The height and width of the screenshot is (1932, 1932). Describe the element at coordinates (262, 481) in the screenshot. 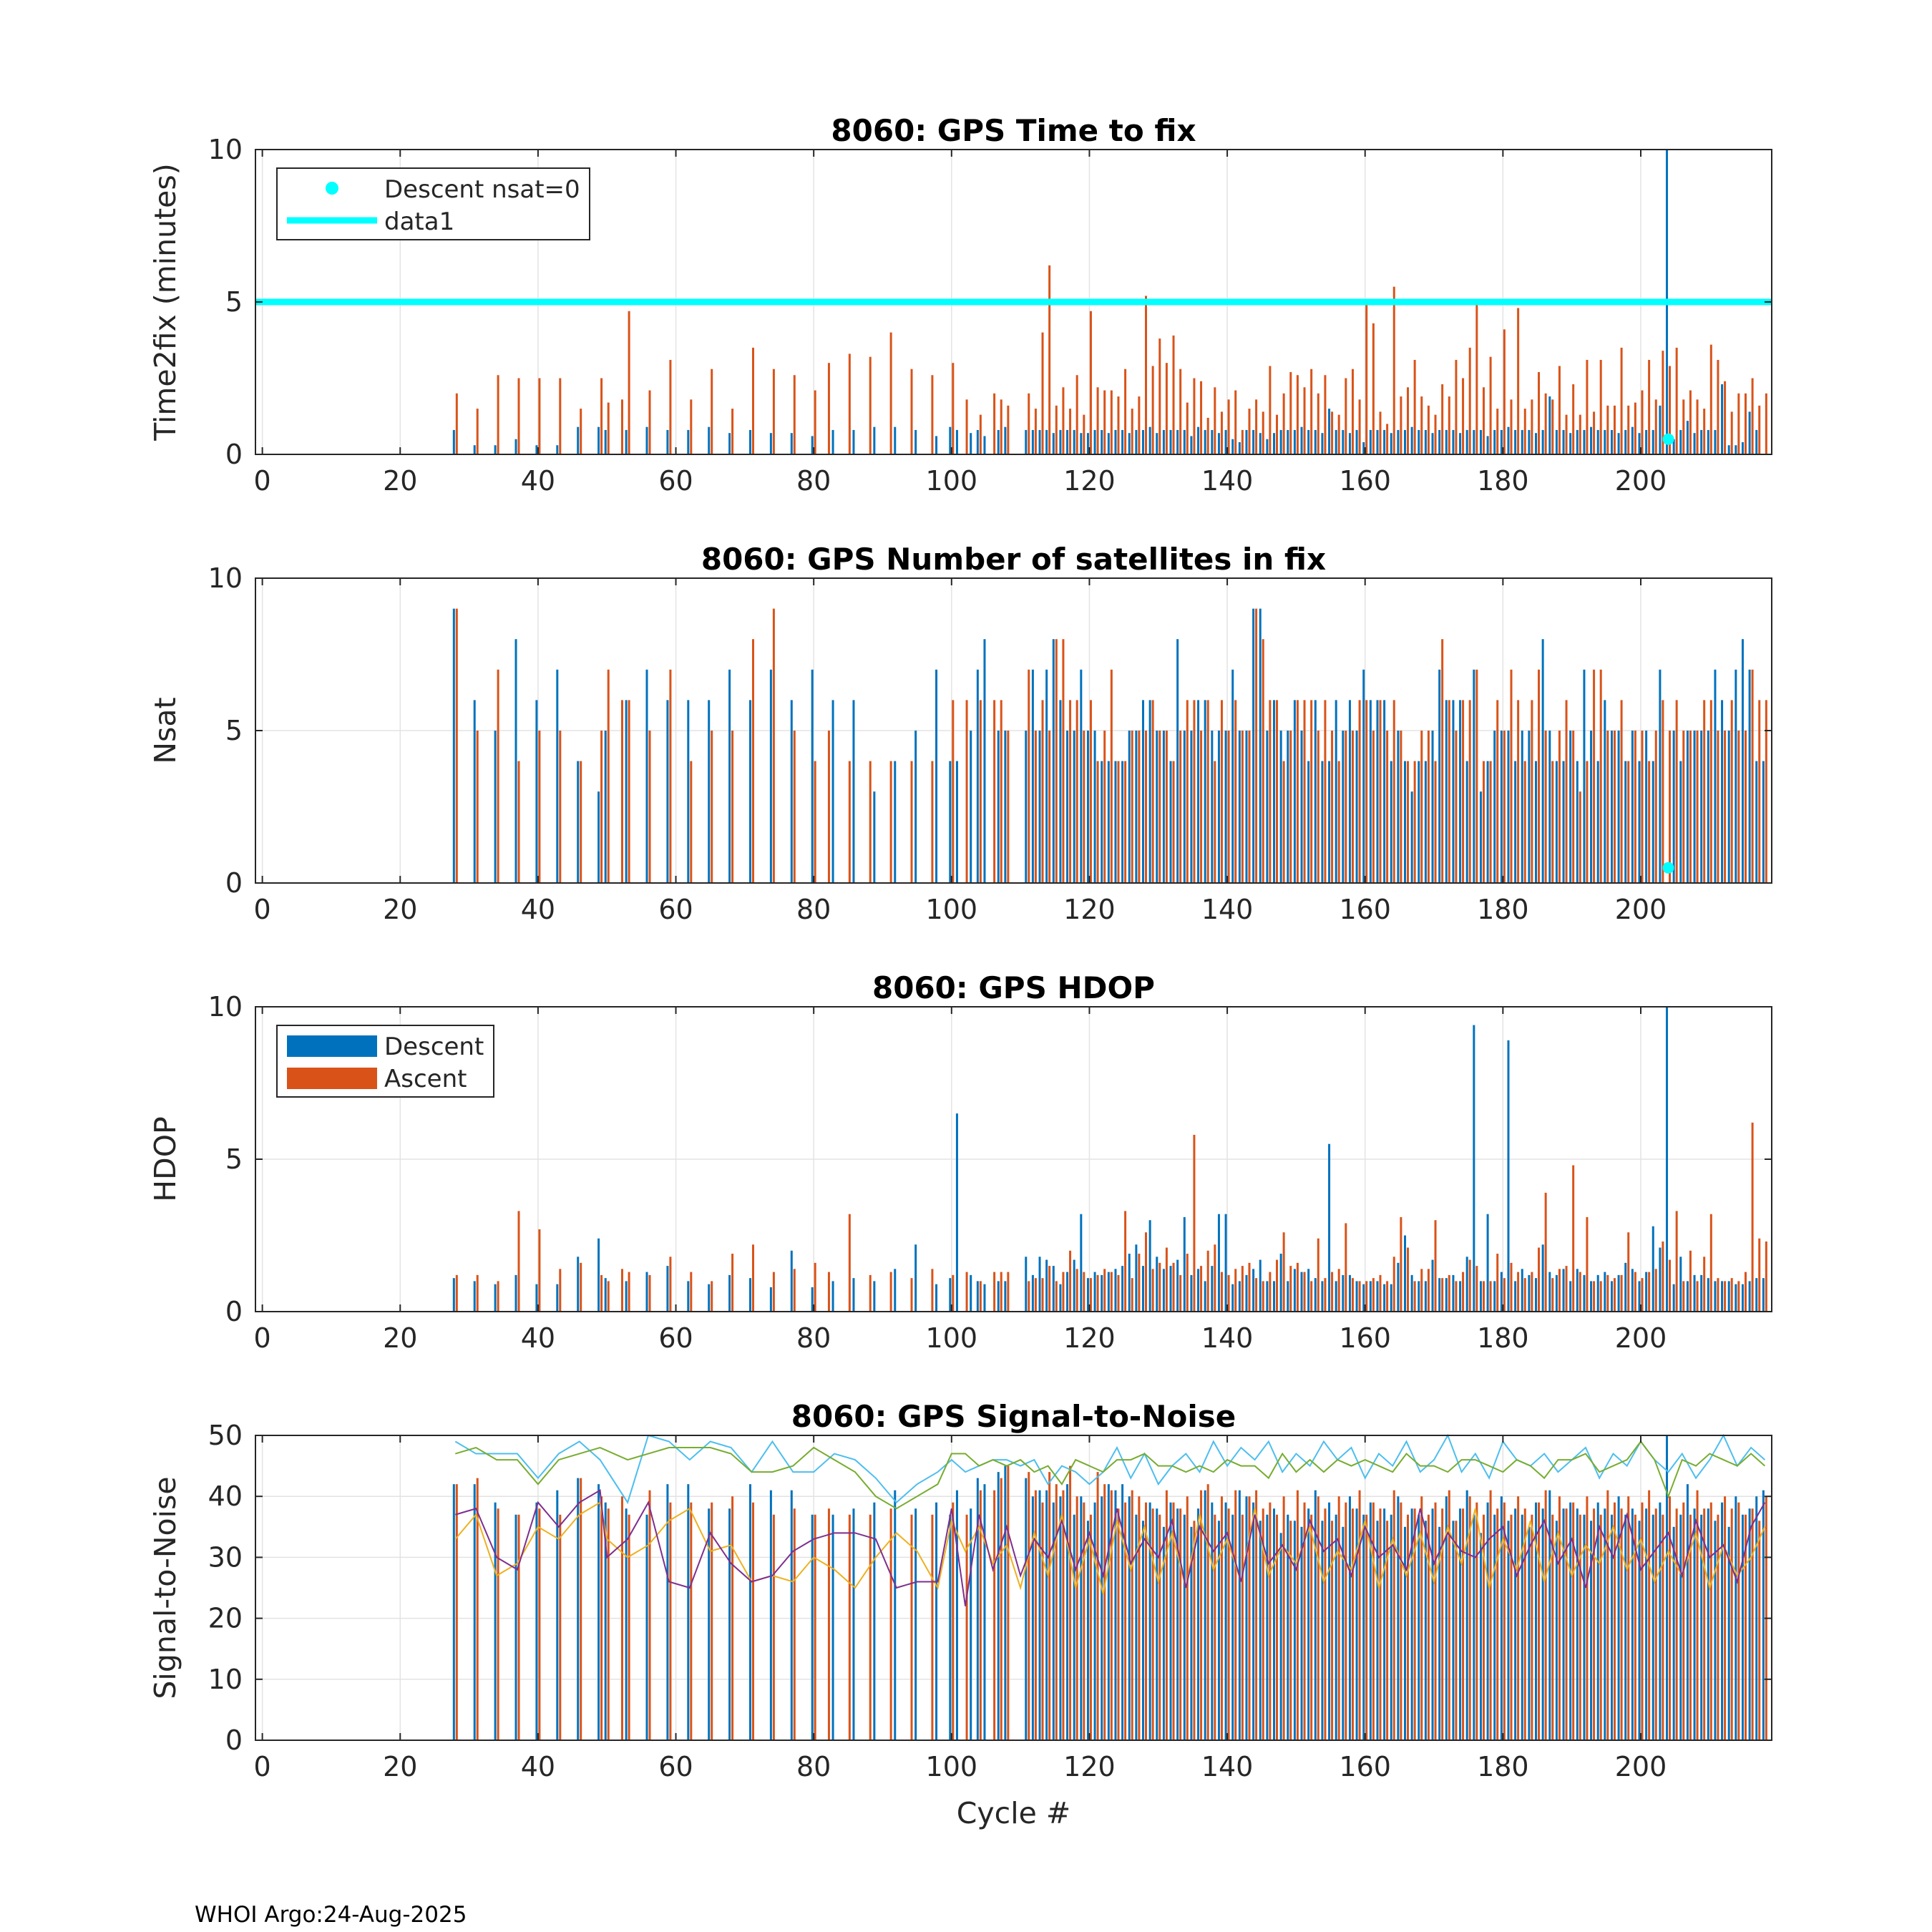

I see `x-tick-label: 0` at that location.